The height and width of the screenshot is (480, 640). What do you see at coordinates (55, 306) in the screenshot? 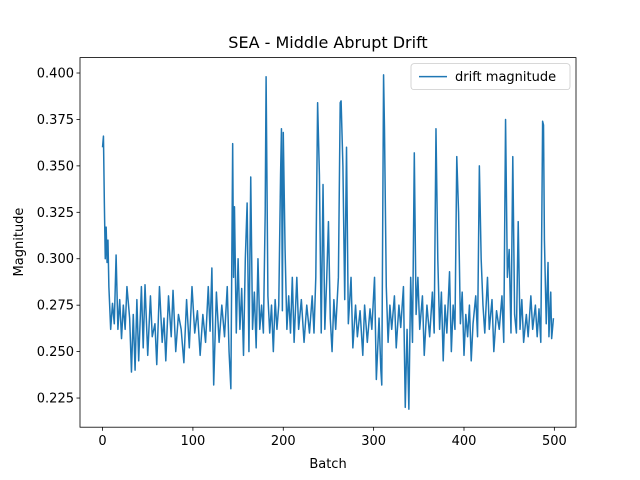
I see `y-tick-label: 0.275` at bounding box center [55, 306].